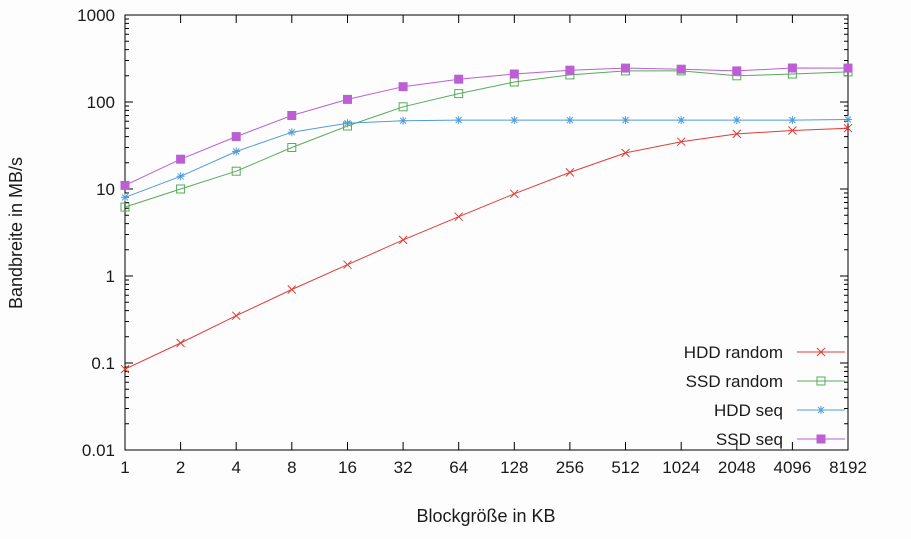 This screenshot has height=539, width=911. What do you see at coordinates (681, 467) in the screenshot?
I see `x-tick-label: 1024` at bounding box center [681, 467].